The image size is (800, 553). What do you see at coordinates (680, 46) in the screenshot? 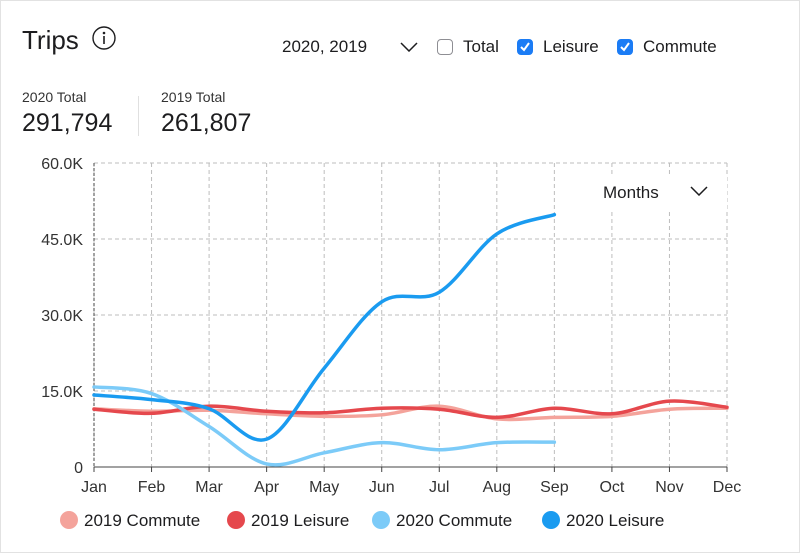
I see `commute-checkbox-label: Commute` at bounding box center [680, 46].